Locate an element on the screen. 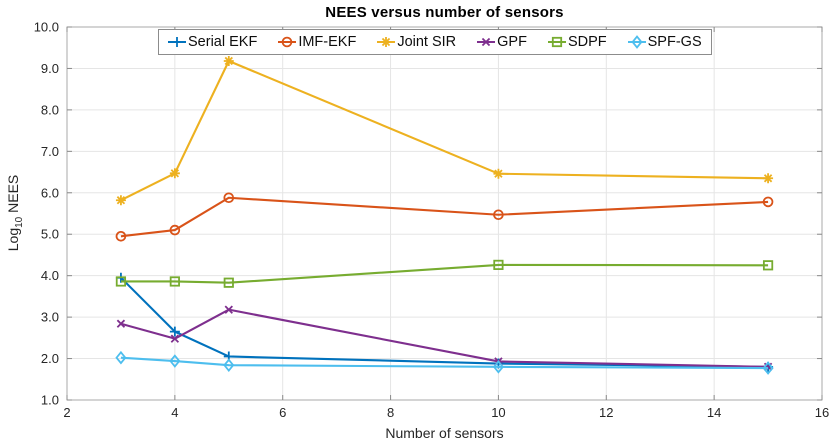 Image resolution: width=830 pixels, height=448 pixels. y-tick-label: 4.0 is located at coordinates (50, 275).